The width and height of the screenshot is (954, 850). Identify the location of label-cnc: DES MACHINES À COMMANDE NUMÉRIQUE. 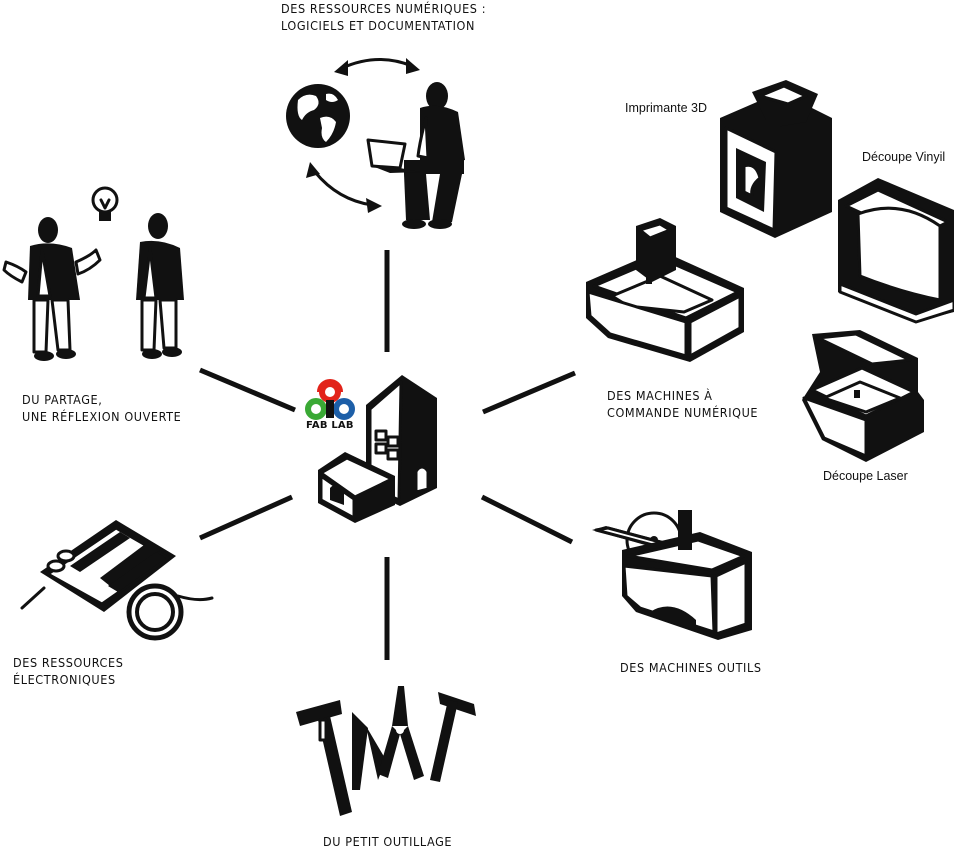
(682, 404).